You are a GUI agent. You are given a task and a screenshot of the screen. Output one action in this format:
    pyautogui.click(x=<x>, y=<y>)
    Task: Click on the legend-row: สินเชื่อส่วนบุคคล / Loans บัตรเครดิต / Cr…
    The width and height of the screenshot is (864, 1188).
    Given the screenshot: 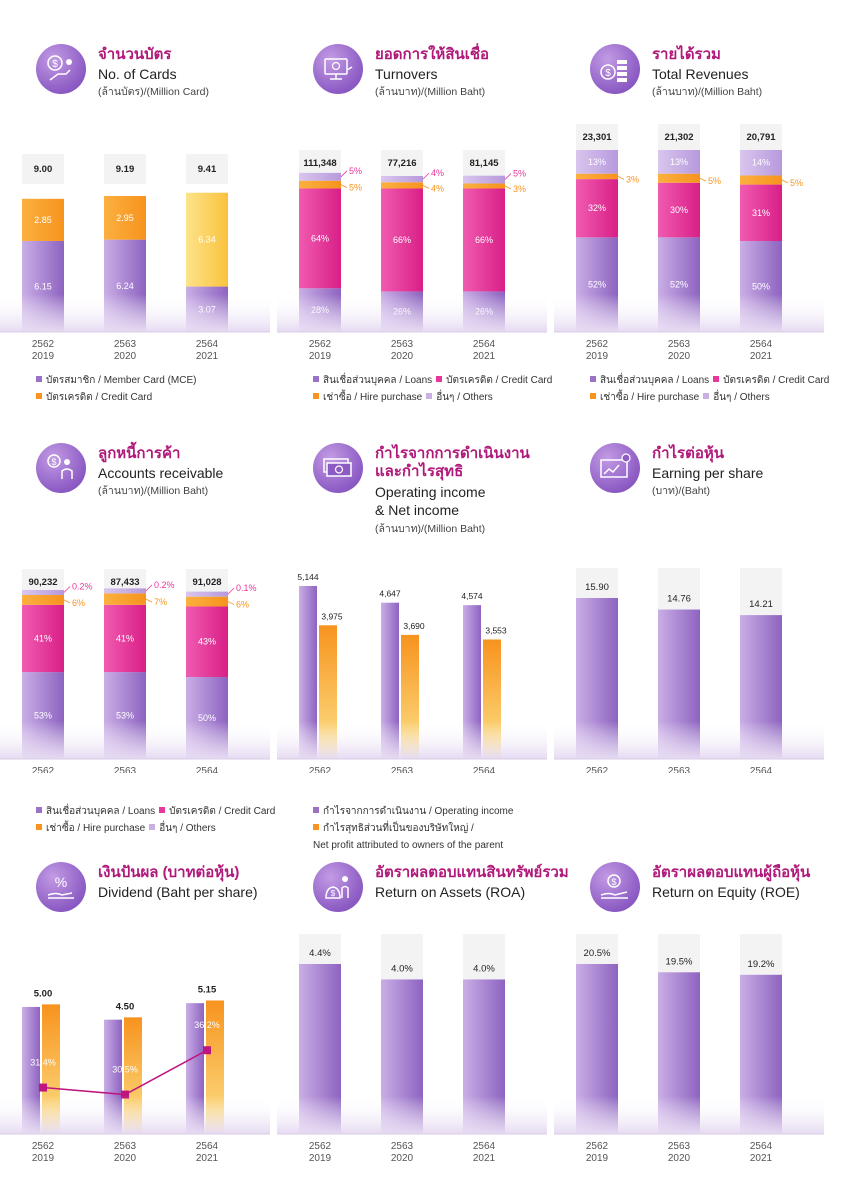 What is the action you would take?
    pyautogui.click(x=155, y=811)
    